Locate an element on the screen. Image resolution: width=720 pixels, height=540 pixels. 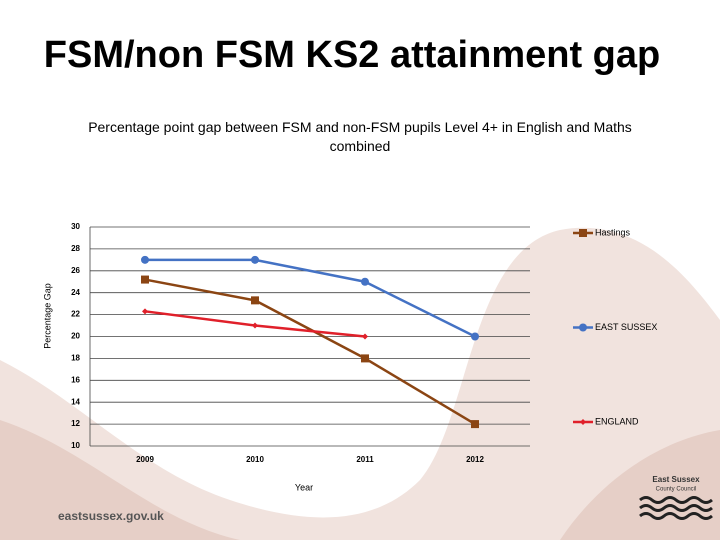
y-tick-label: 30 is located at coordinates (75, 226).